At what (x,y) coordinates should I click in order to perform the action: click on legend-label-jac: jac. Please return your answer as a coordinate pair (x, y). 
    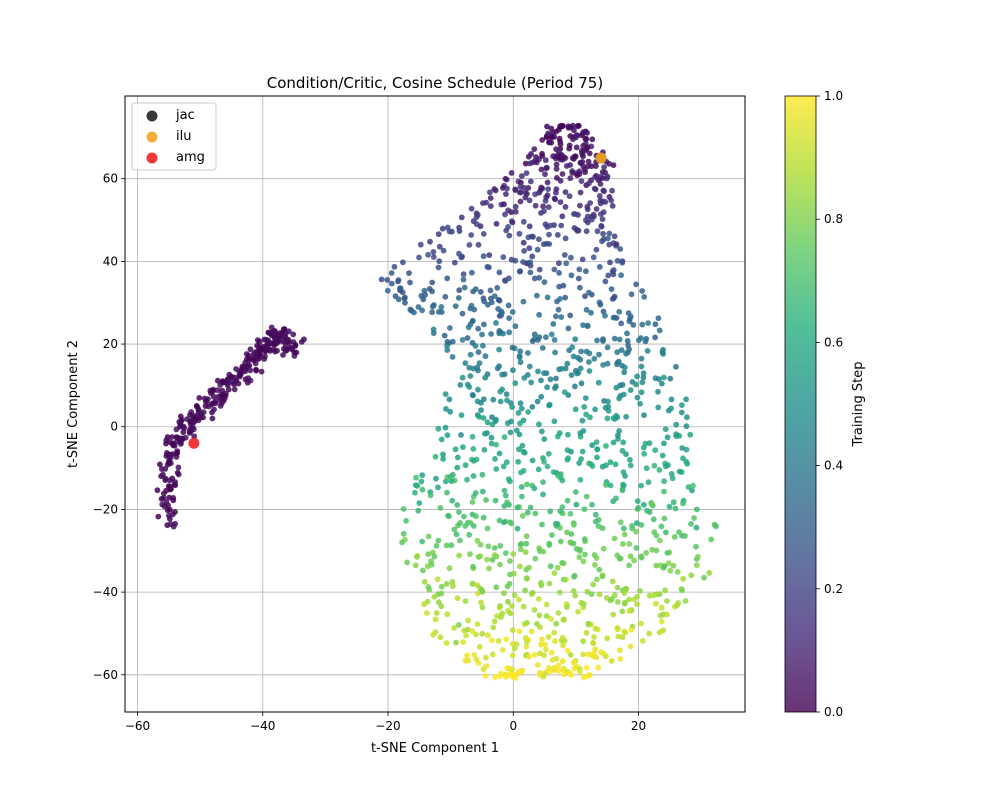
    Looking at the image, I should click on (185, 115).